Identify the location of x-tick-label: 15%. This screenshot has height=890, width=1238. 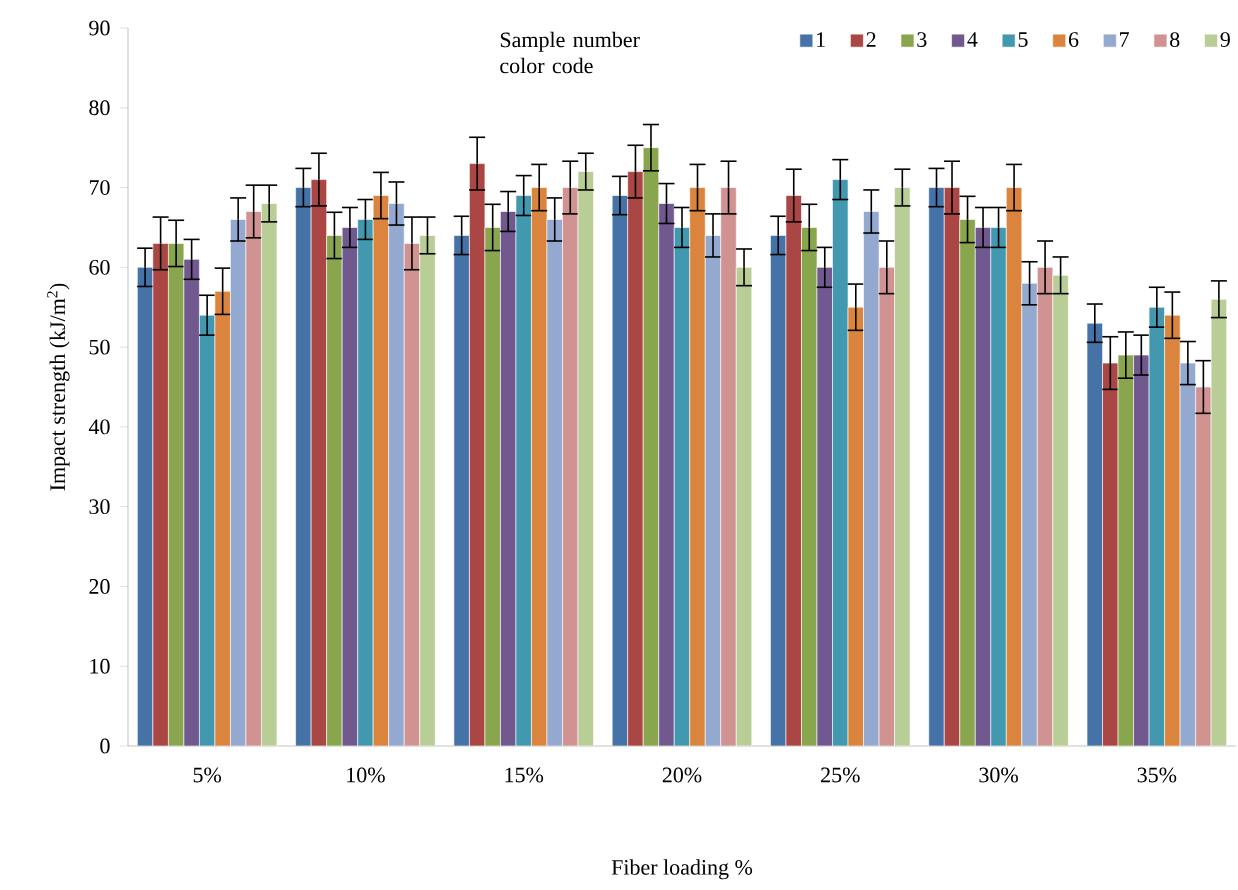
(524, 775).